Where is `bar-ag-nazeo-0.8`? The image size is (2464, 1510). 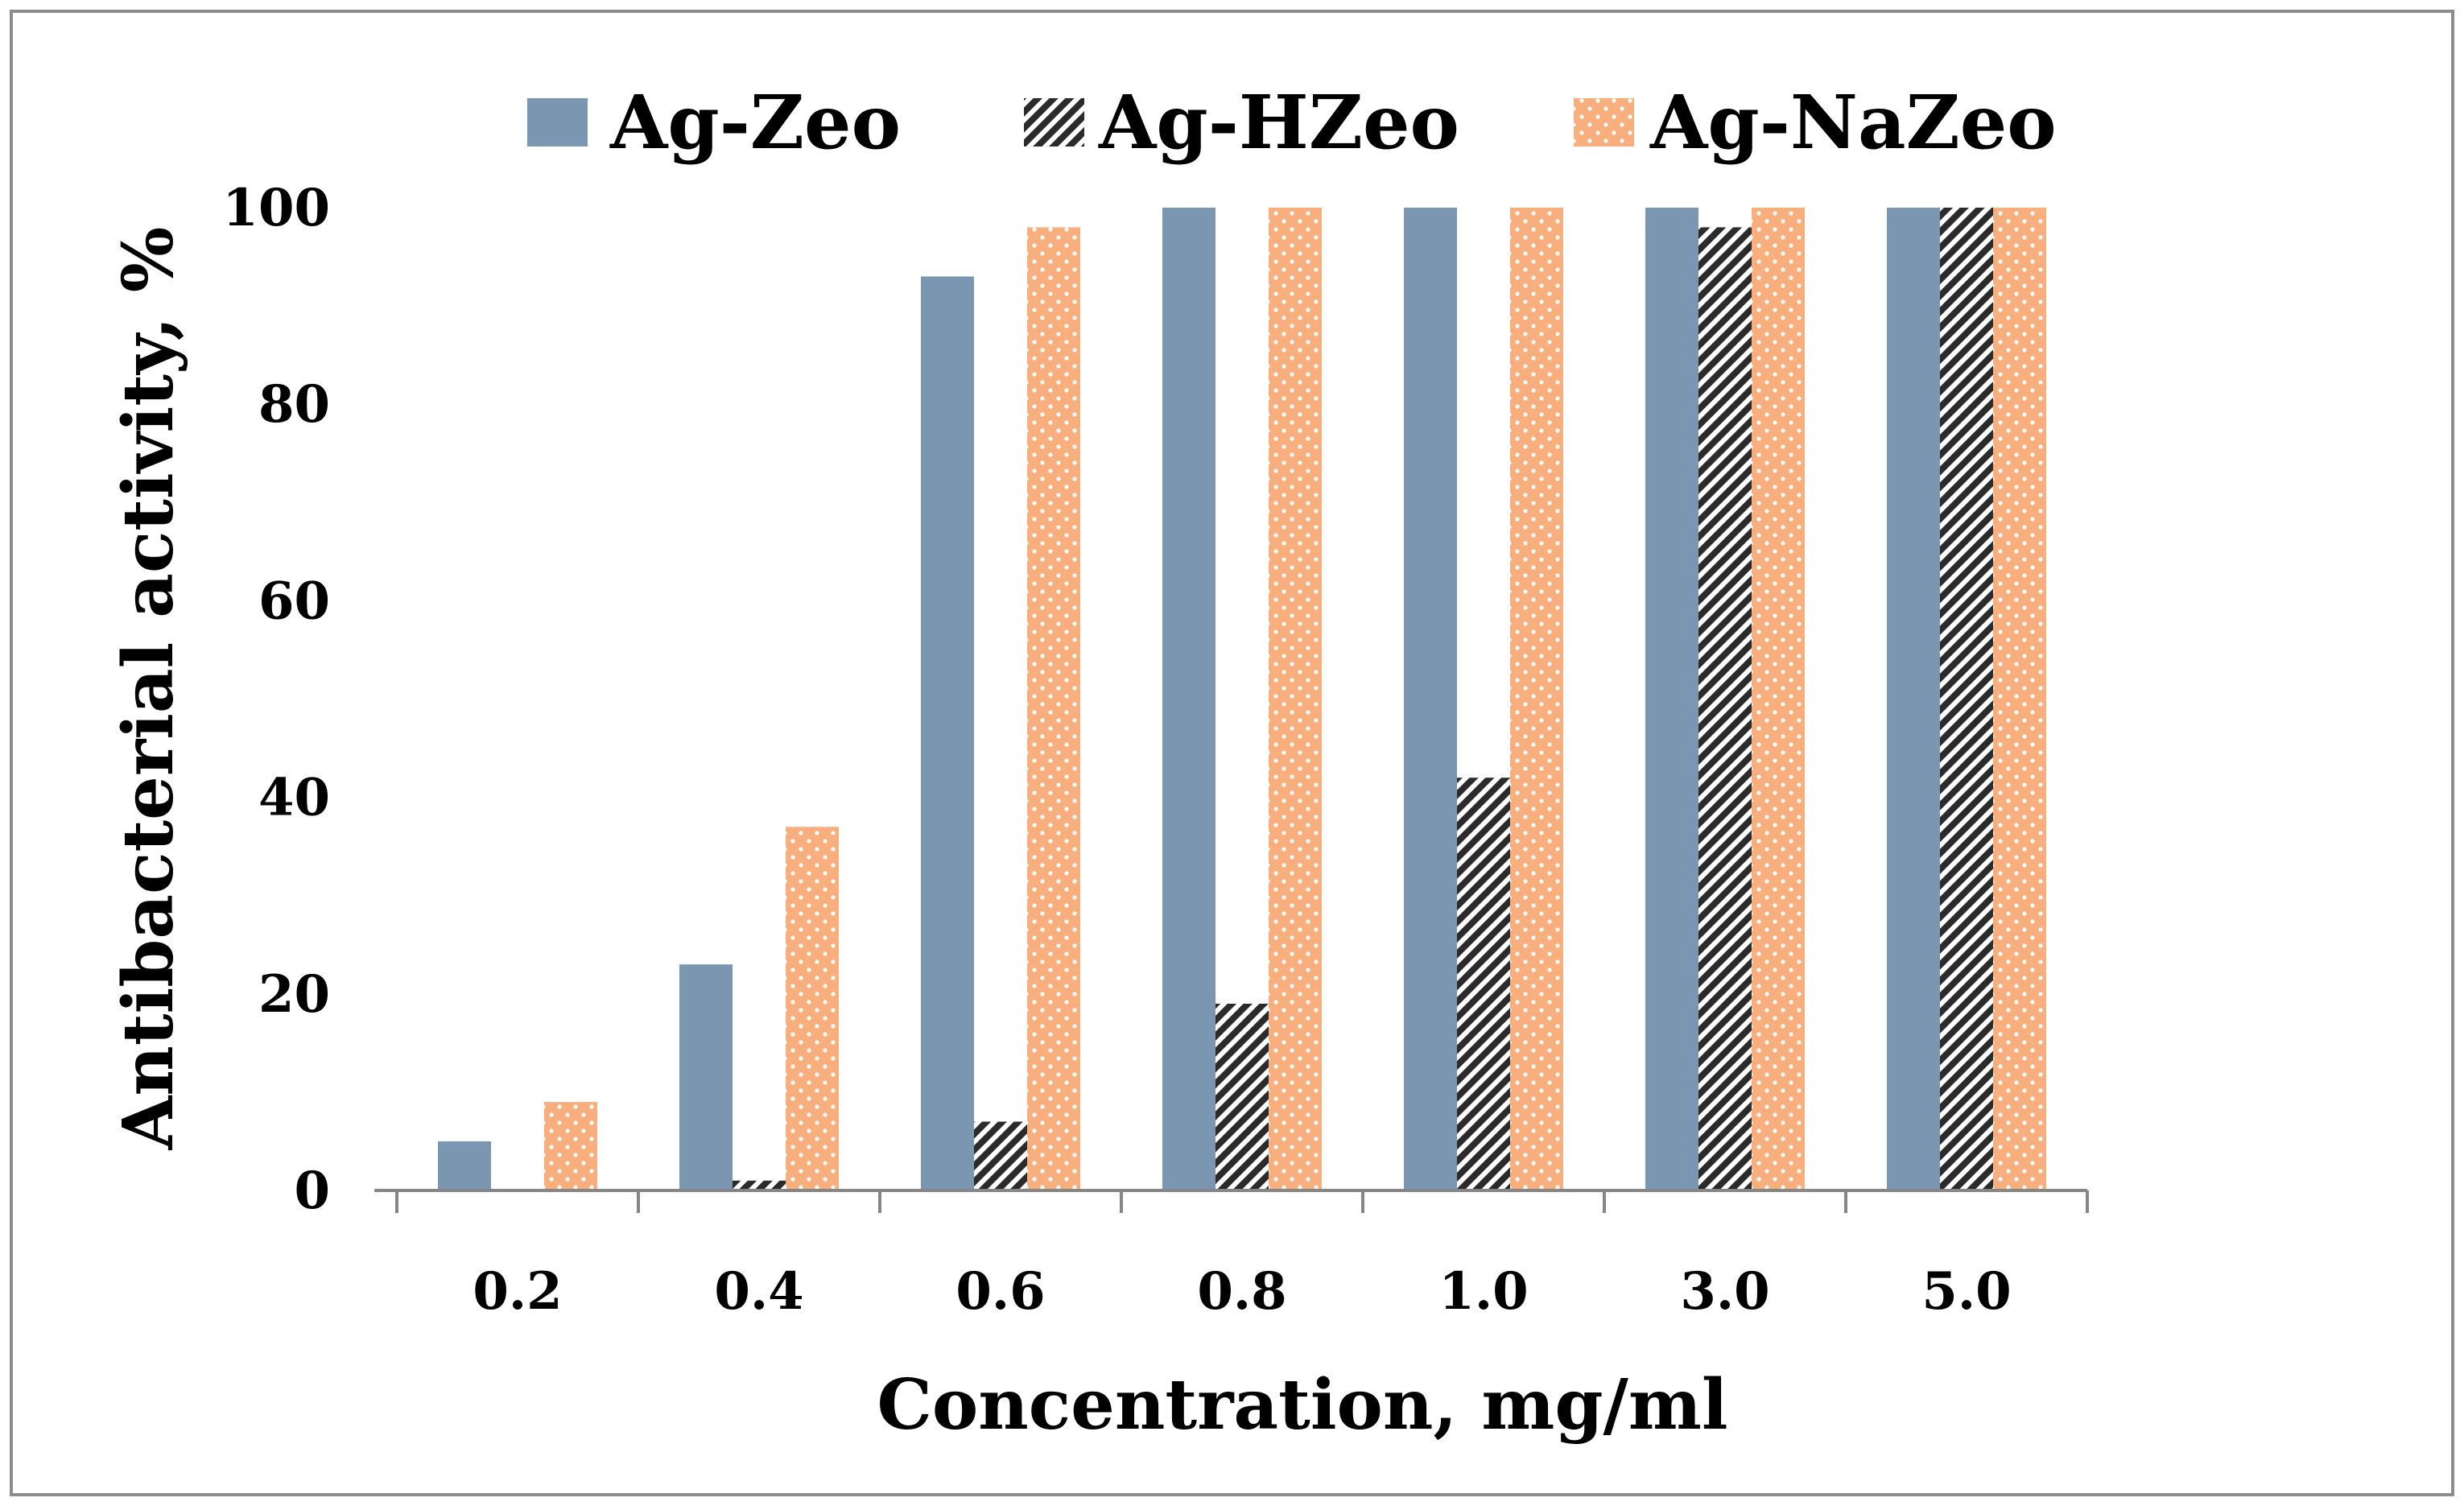
bar-ag-nazeo-0.8 is located at coordinates (1296, 699).